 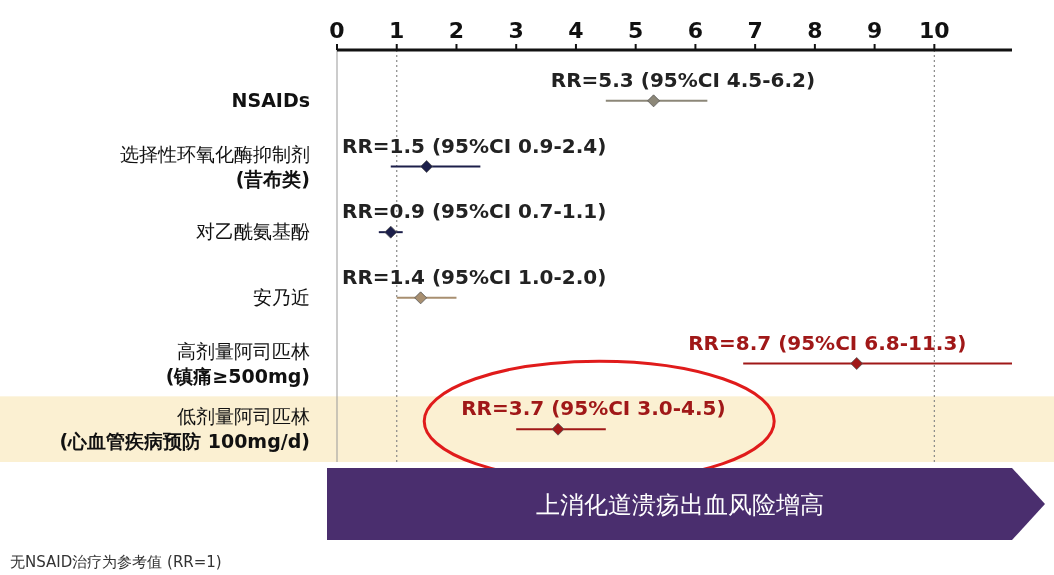 I want to click on y-tick-label: 安乃近, so click(x=281, y=296).